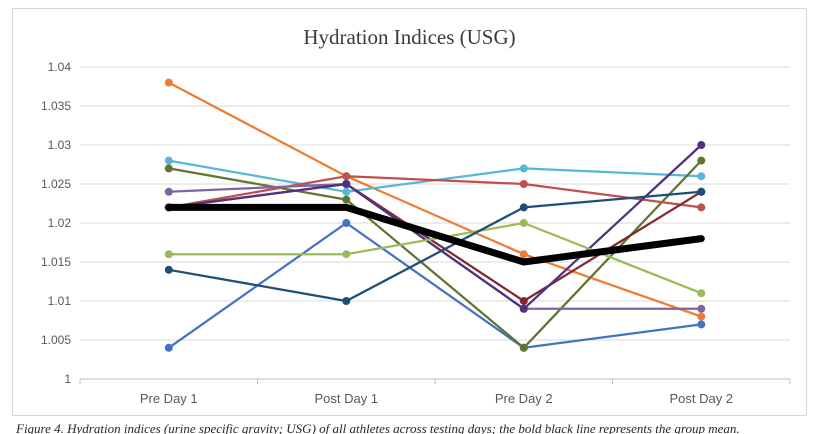  Describe the element at coordinates (346, 398) in the screenshot. I see `svg-text: Post Day 1` at that location.